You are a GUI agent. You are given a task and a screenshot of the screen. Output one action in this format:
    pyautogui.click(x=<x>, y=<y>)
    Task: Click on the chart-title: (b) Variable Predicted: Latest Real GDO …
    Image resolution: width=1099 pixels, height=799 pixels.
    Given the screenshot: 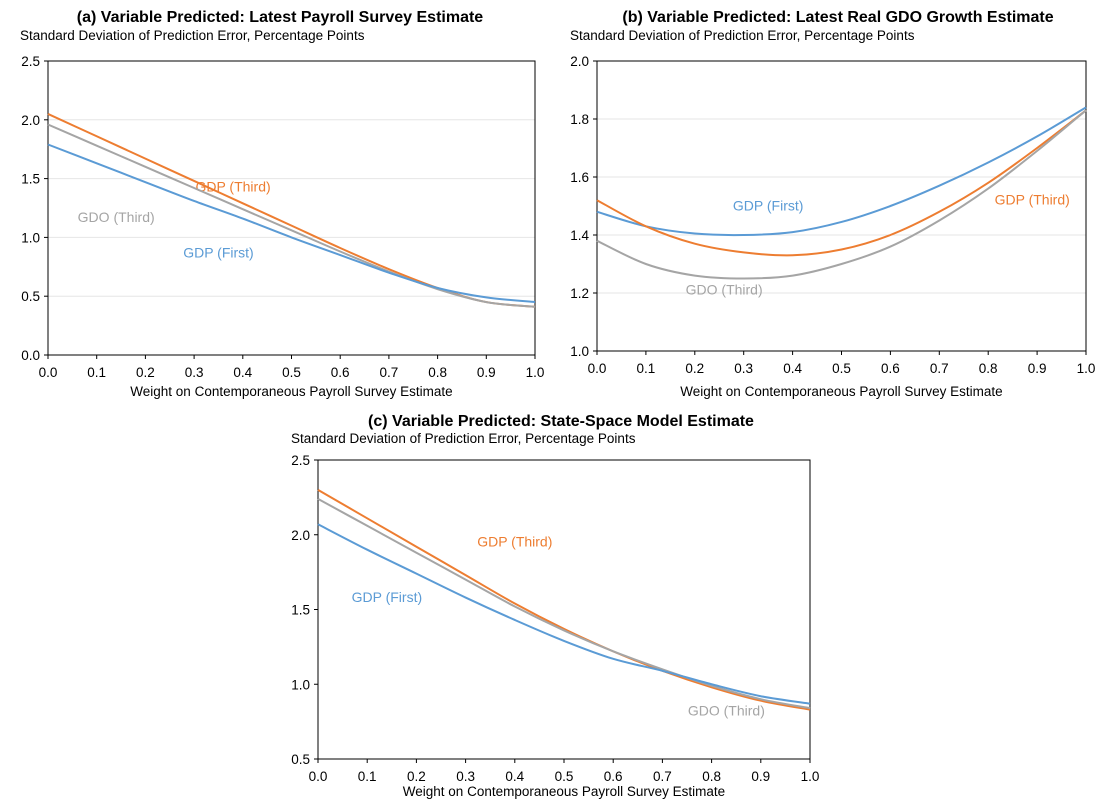 What is the action you would take?
    pyautogui.click(x=837, y=17)
    